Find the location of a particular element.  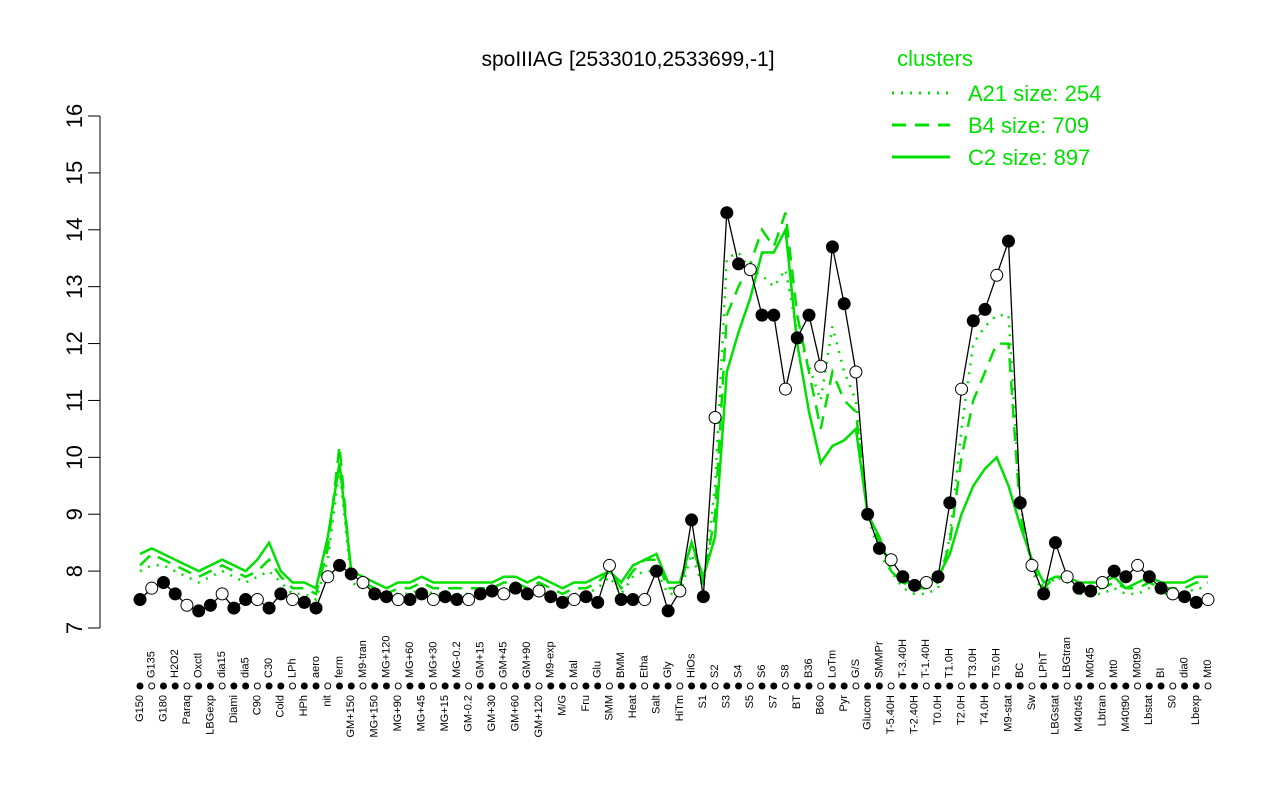

x-tick-label: Lbstat is located at coordinates (1149, 710).